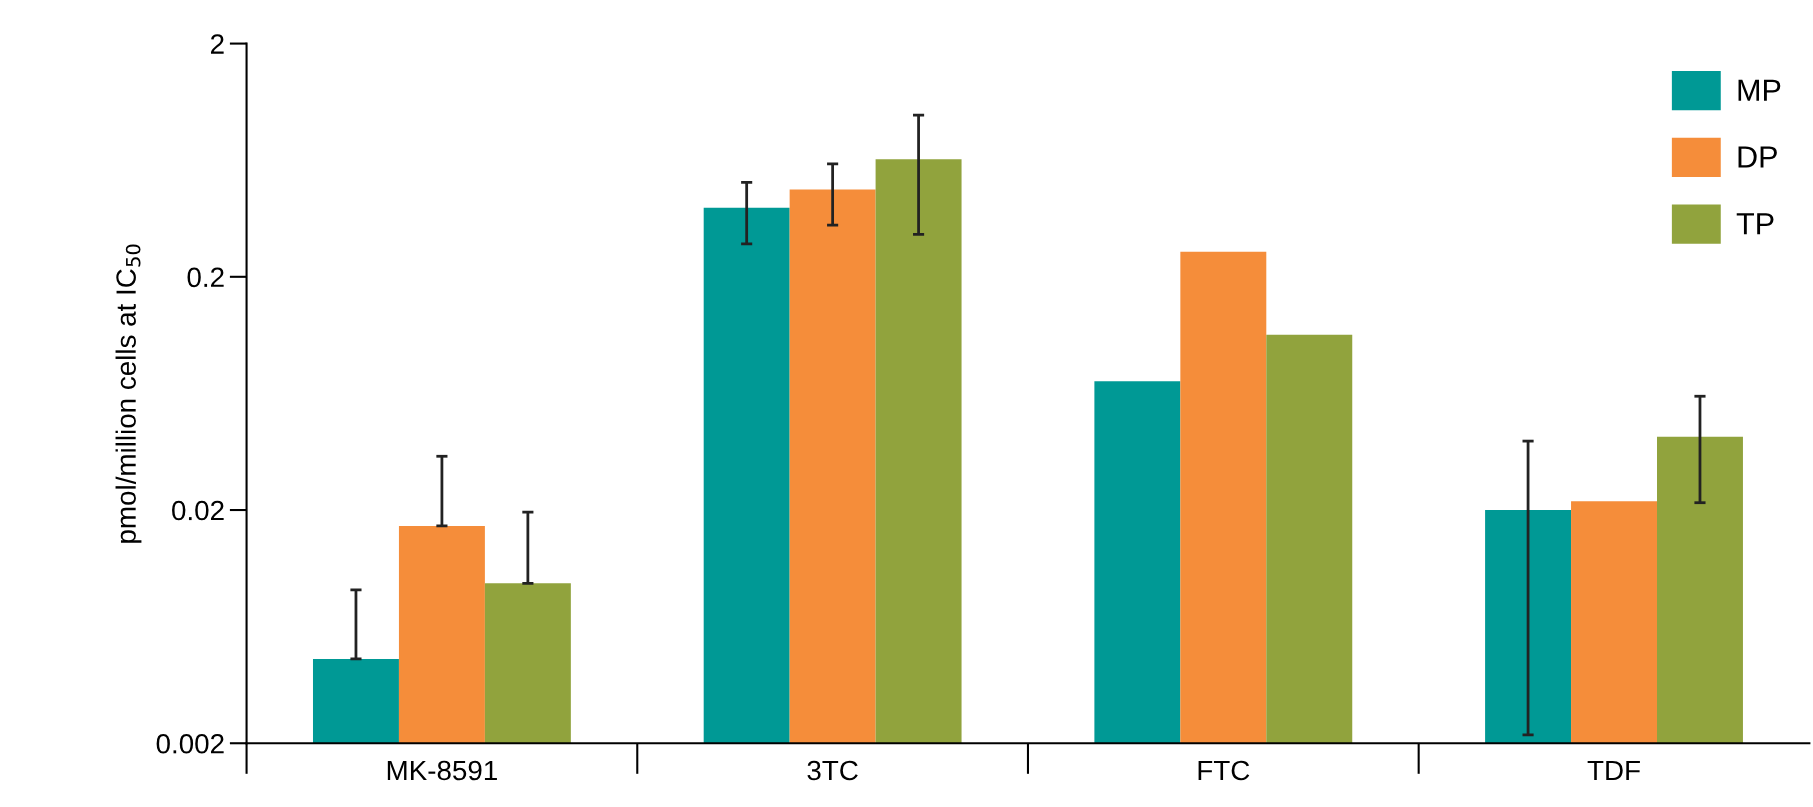 This screenshot has height=807, width=1813. Describe the element at coordinates (1757, 157) in the screenshot. I see `legend-label: DP` at that location.